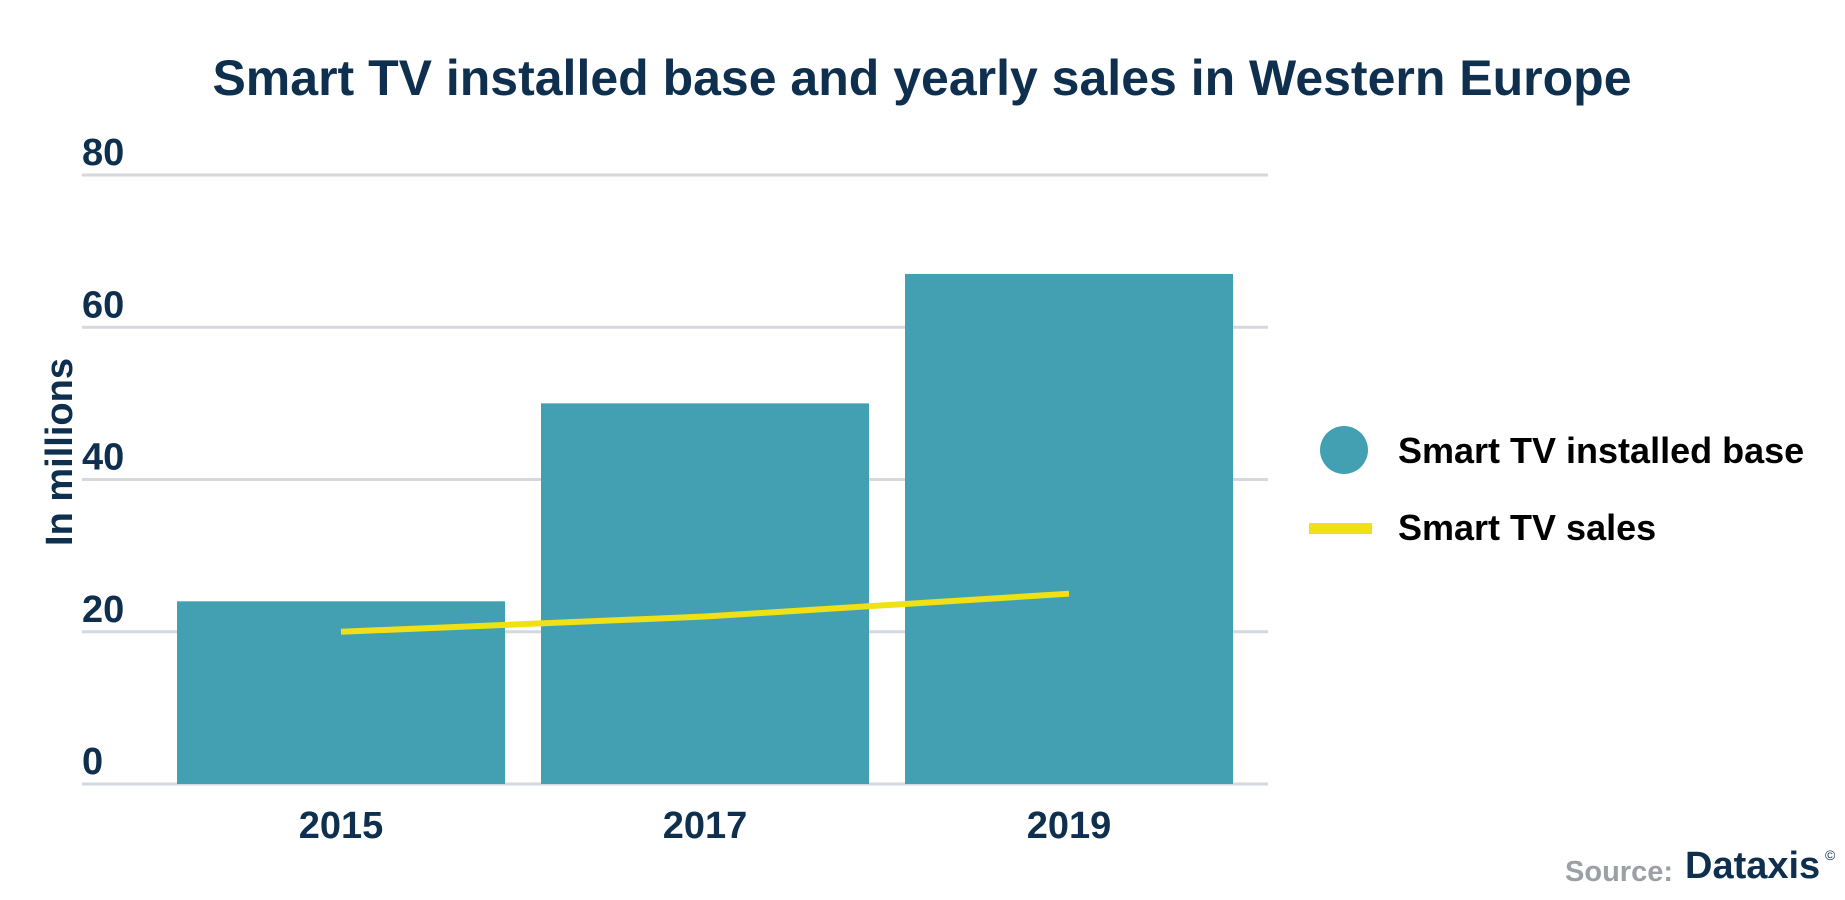 The width and height of the screenshot is (1845, 900). I want to click on y-axis-ticks: 0 20 40 60 80, so click(103, 457).